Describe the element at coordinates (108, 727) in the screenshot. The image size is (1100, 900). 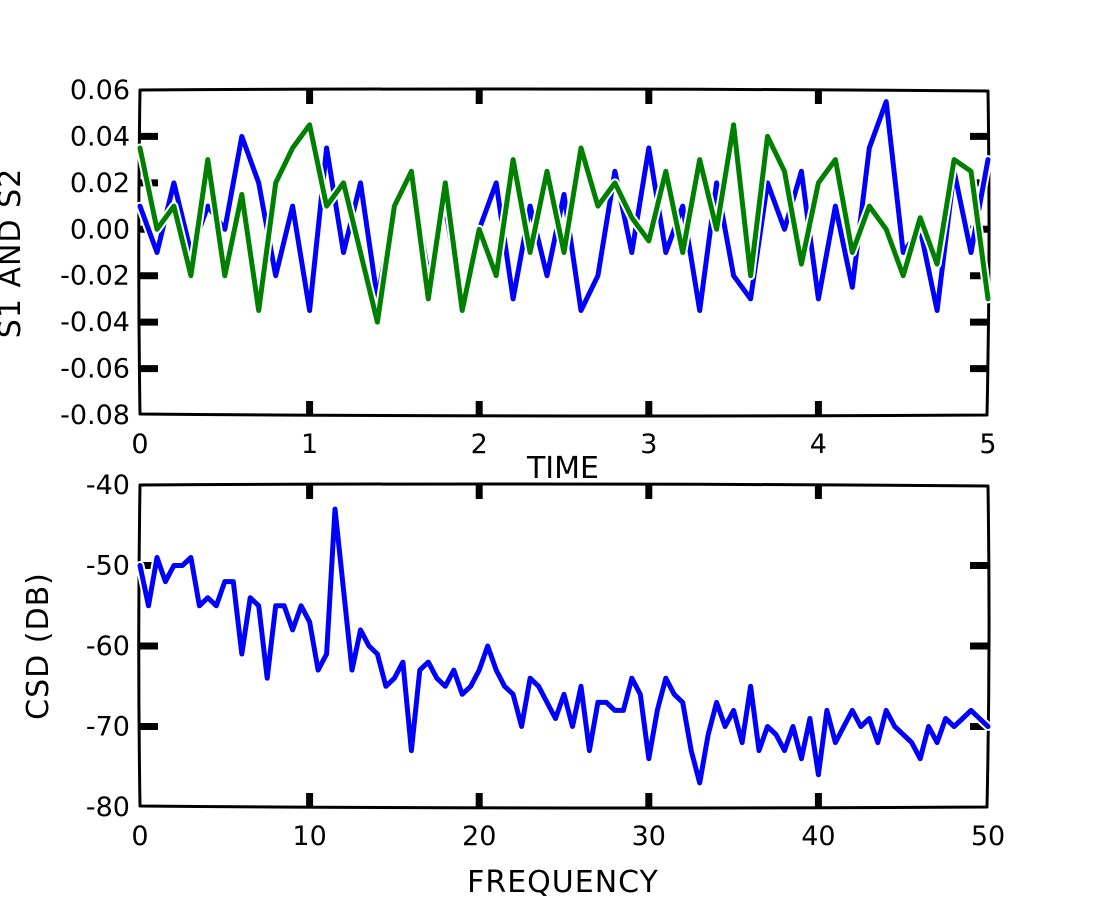
I see `y-tick-label: -70` at that location.